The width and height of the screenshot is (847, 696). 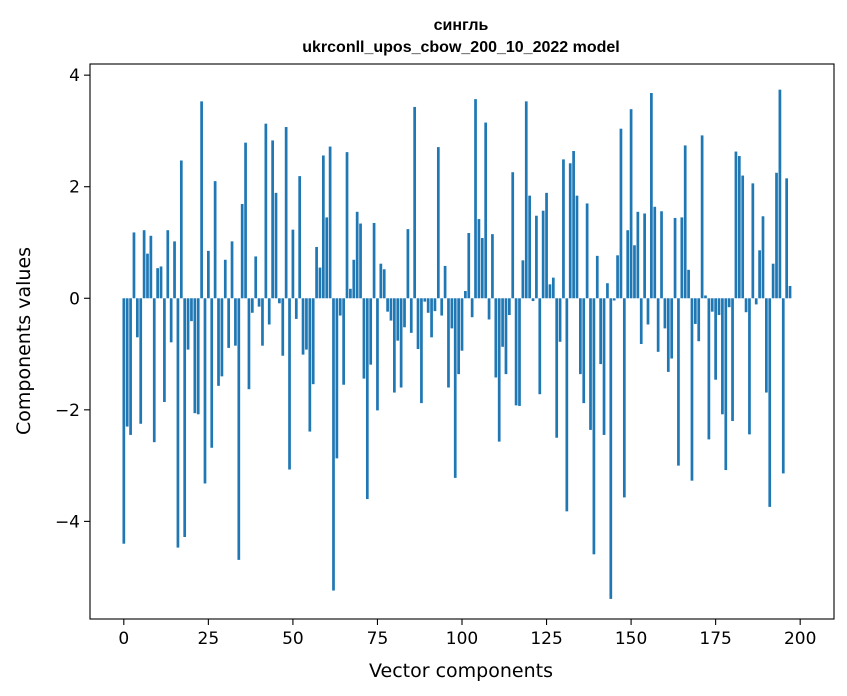 I want to click on x-axis-label: Vector components, so click(x=461, y=671).